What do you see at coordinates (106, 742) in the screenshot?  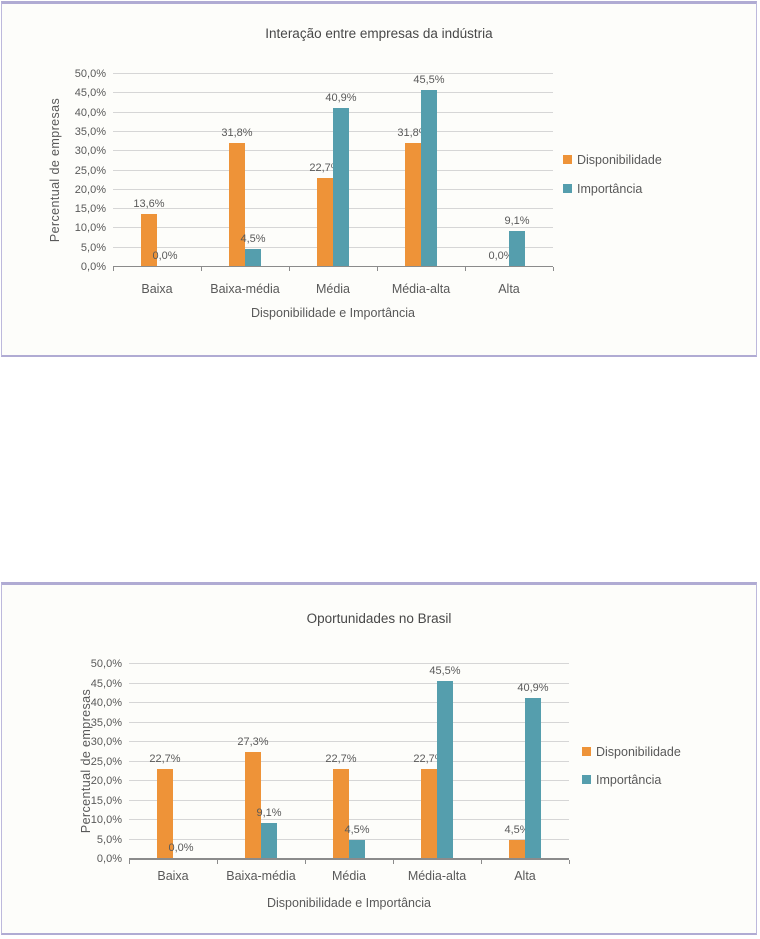 I see `y-axis-tick-label: 30,0%` at bounding box center [106, 742].